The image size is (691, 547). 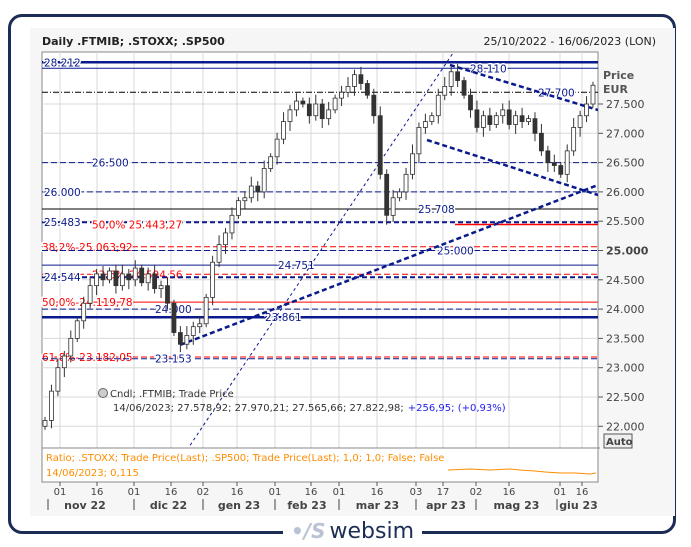 I want to click on y-tick-label: 24.000, so click(x=625, y=309).